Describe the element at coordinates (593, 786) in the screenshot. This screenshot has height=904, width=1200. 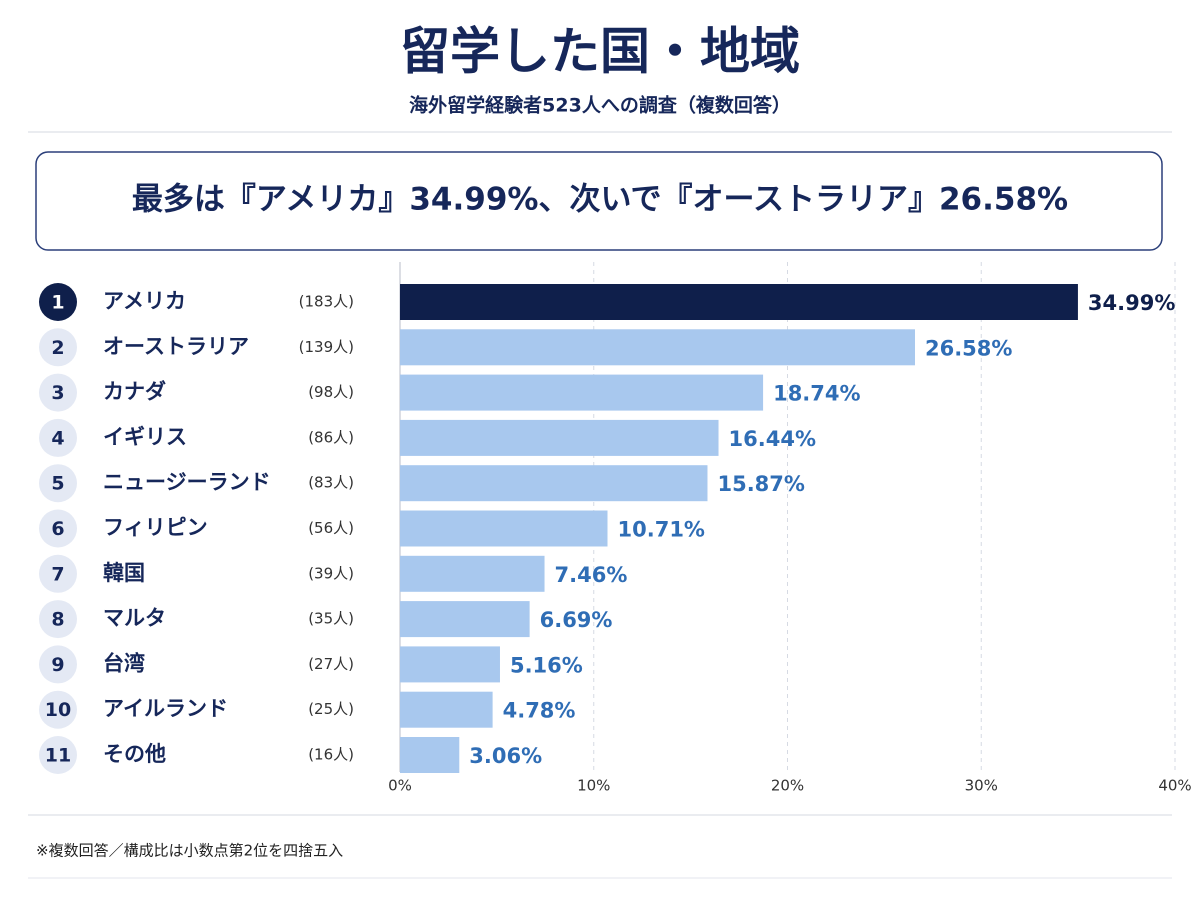
I see `x-tick-label: 10%` at that location.